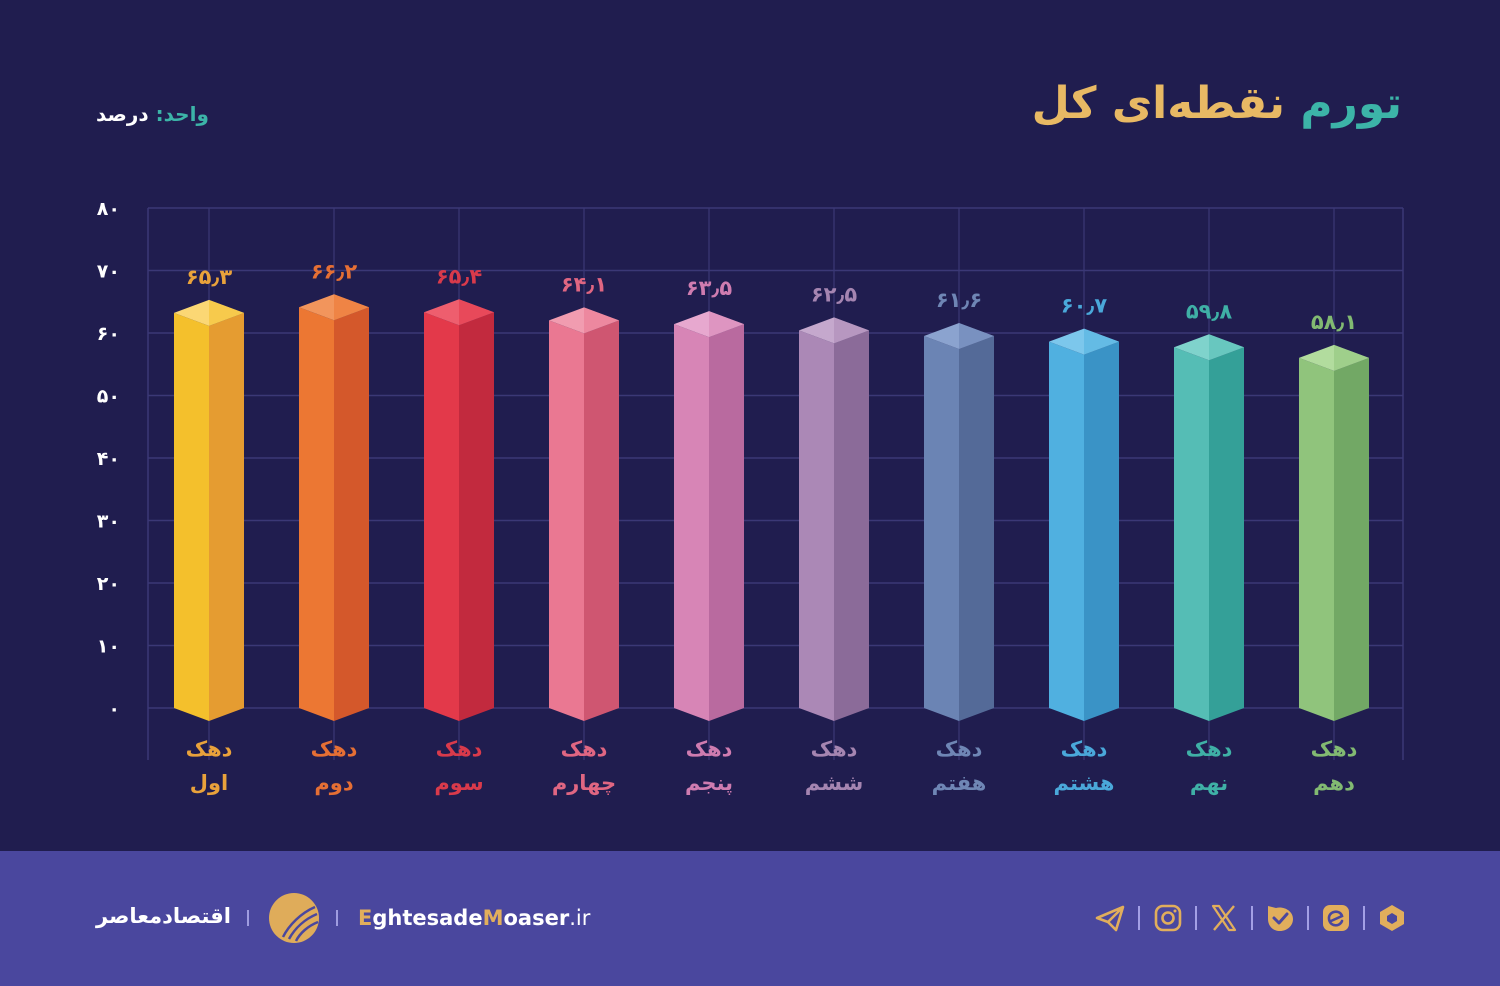  What do you see at coordinates (584, 284) in the screenshot?
I see `bar-value-label: ۶۴٫۱` at bounding box center [584, 284].